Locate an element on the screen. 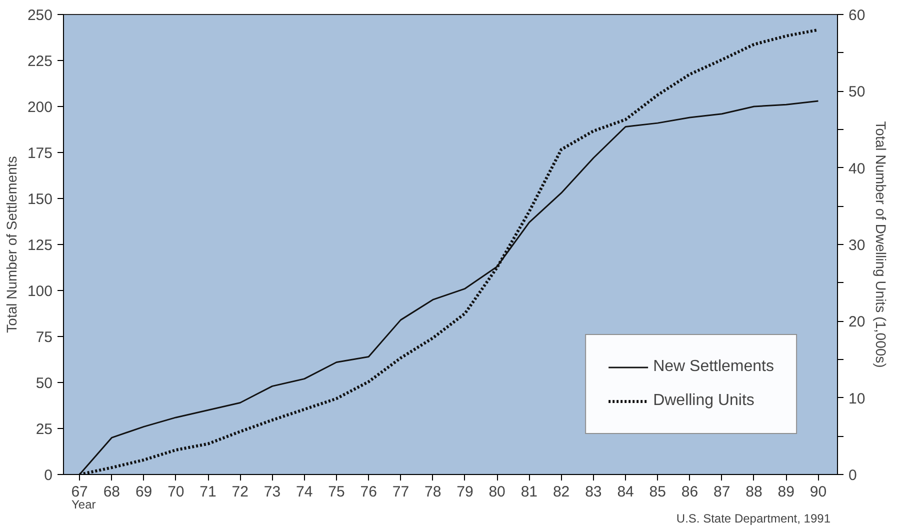 This screenshot has width=897, height=527. legend-label: Dwelling Units is located at coordinates (703, 401).